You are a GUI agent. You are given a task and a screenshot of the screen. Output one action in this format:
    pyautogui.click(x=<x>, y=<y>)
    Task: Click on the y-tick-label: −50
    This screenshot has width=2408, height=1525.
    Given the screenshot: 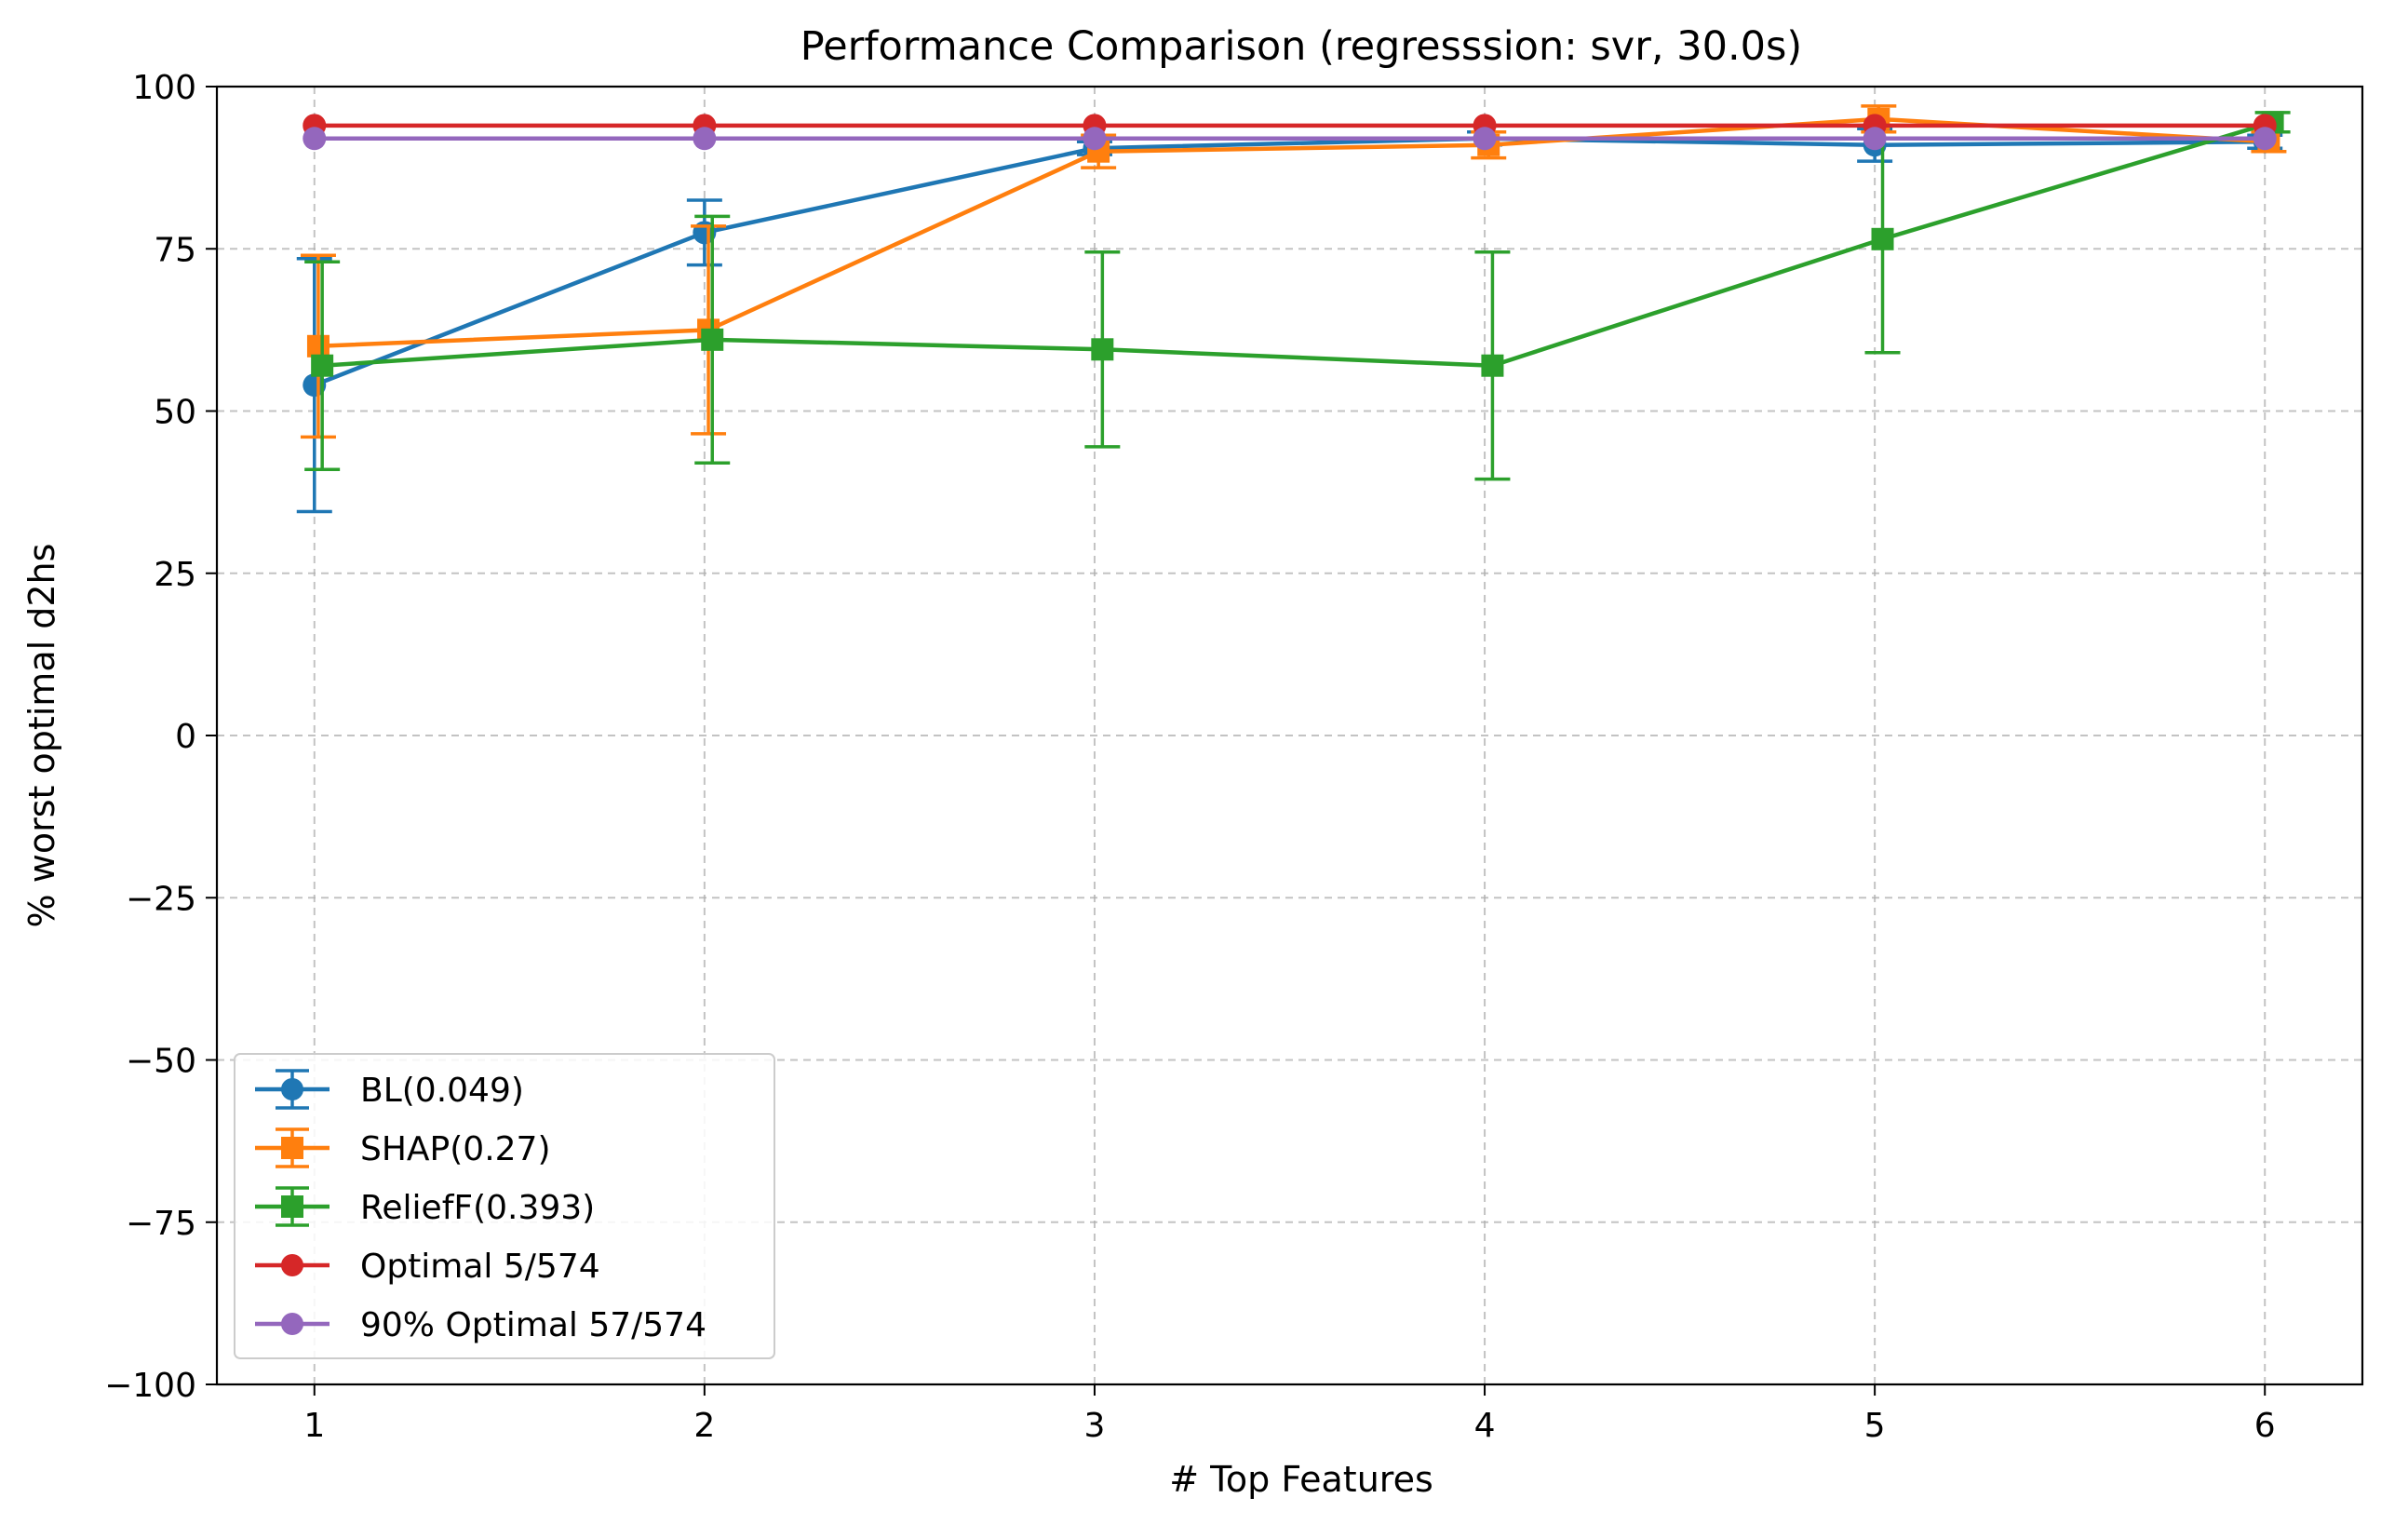 What is the action you would take?
    pyautogui.click(x=161, y=1062)
    